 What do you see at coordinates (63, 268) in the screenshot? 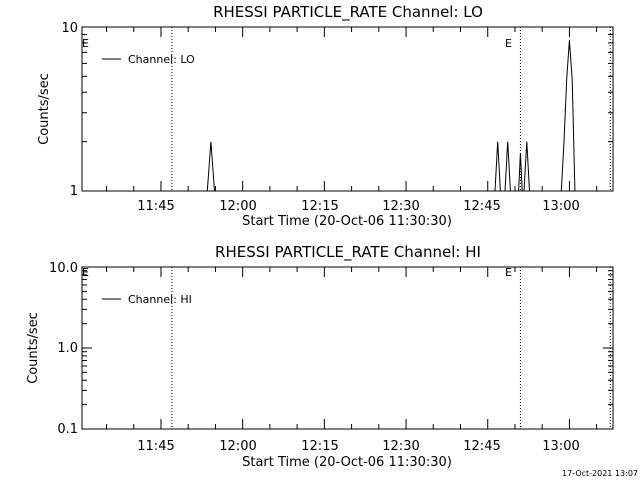
I see `y-tick-label: 10.0` at bounding box center [63, 268].